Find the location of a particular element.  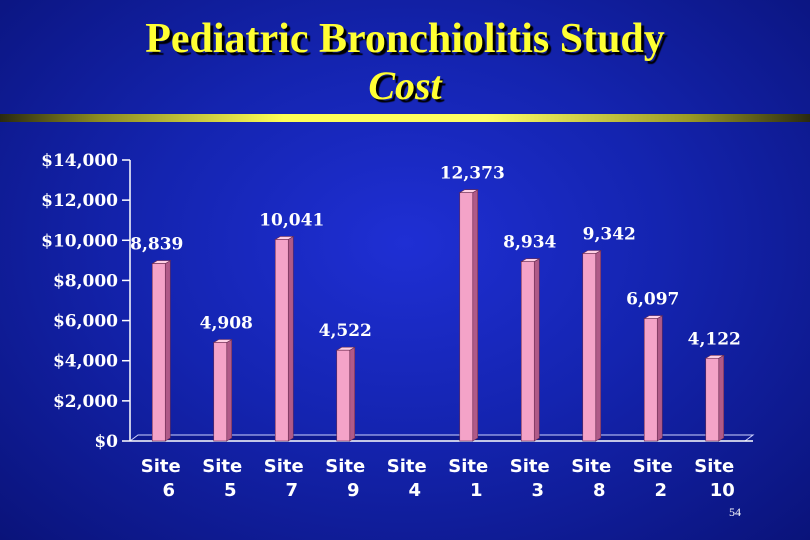

y-tick-label: $2,000 is located at coordinates (85, 402).